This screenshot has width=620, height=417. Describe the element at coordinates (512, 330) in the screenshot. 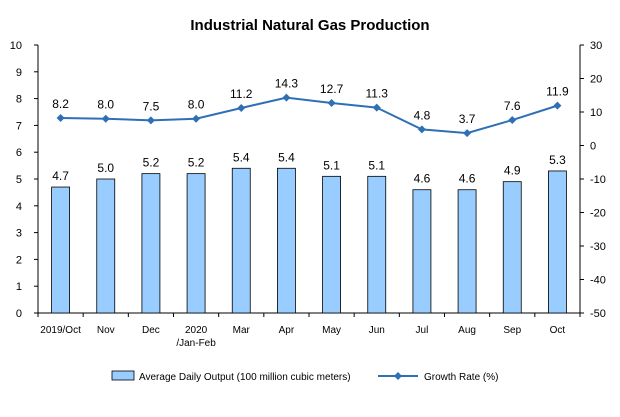

I see `x-tick-label: Sep` at that location.